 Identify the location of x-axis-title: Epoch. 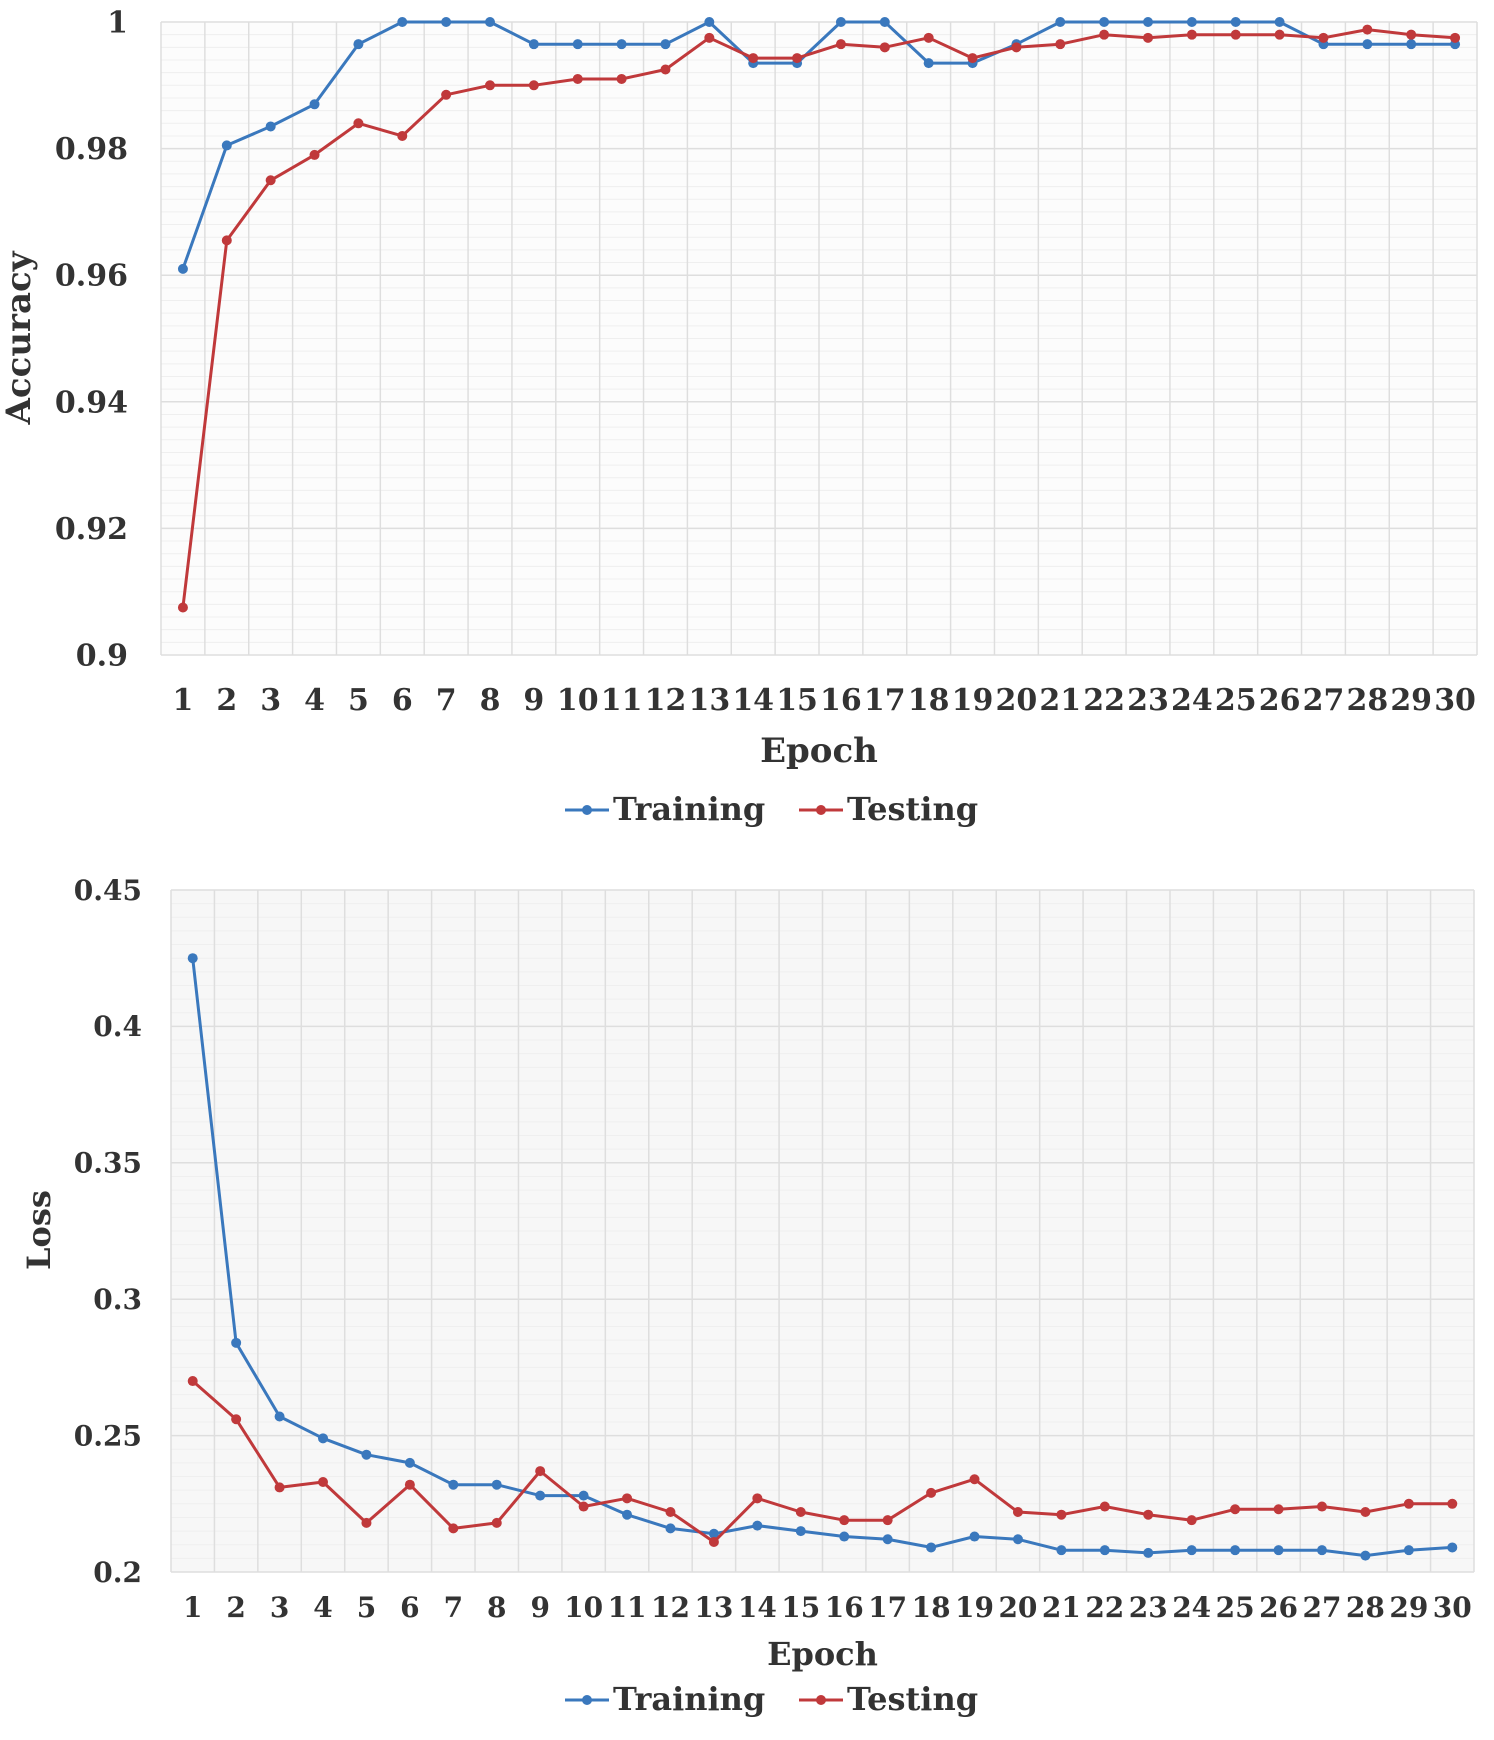
(819, 751).